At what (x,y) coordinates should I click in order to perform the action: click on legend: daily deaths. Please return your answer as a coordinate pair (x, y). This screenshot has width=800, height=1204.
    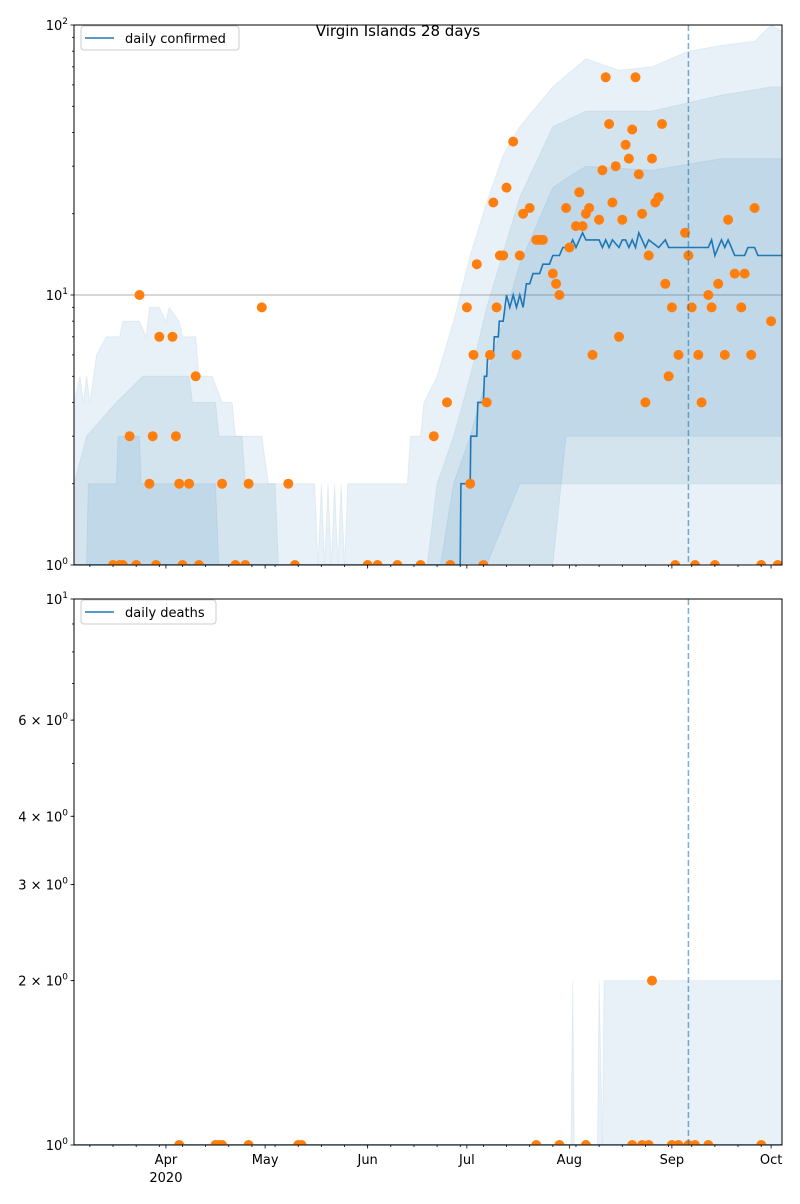
    Looking at the image, I should click on (148, 612).